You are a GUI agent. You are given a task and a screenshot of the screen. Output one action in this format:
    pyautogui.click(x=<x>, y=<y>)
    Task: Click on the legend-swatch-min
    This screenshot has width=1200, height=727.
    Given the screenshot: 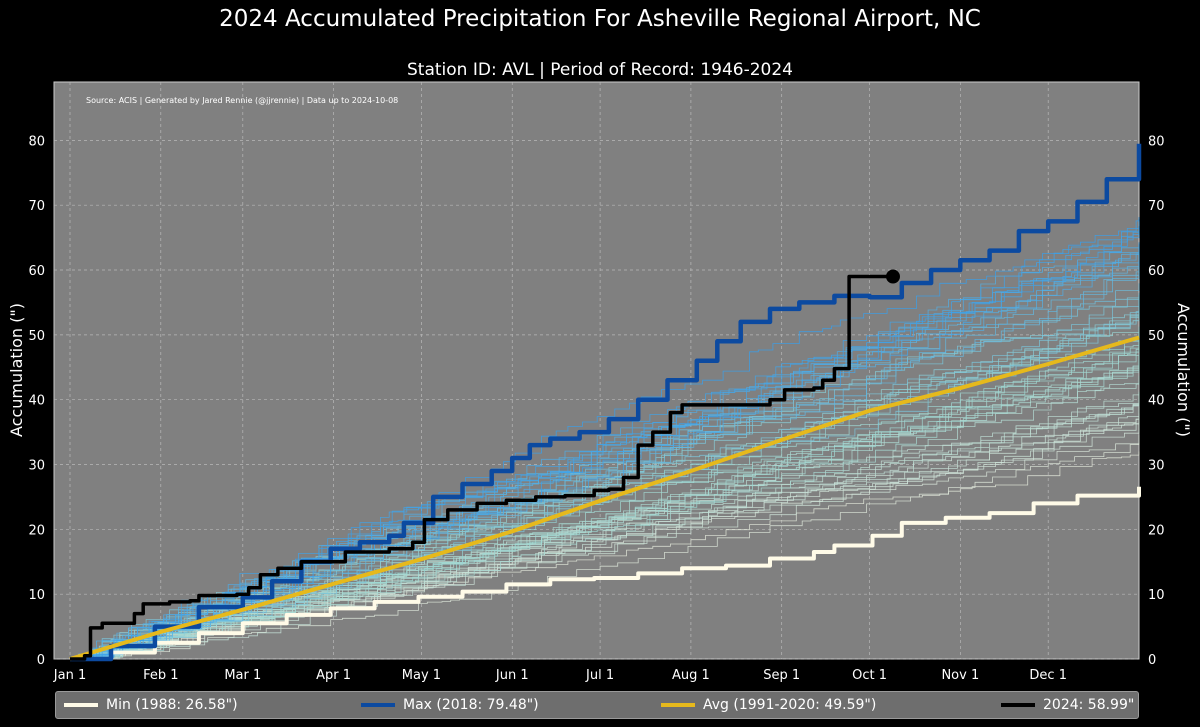 What is the action you would take?
    pyautogui.click(x=81, y=705)
    